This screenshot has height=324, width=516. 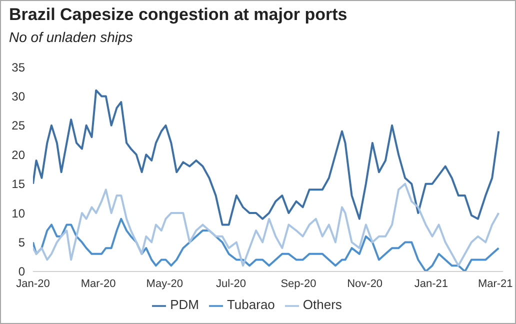 I want to click on chart-subtitle: No of unladen ships, so click(x=71, y=37).